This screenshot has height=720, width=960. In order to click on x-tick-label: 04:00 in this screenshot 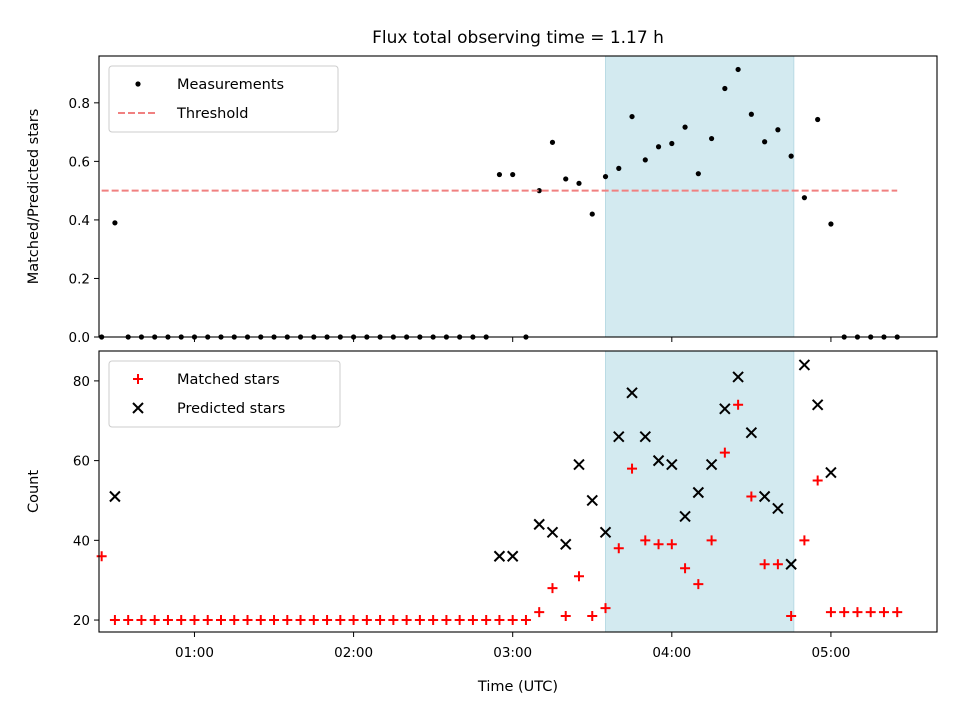, I will do `click(671, 653)`.